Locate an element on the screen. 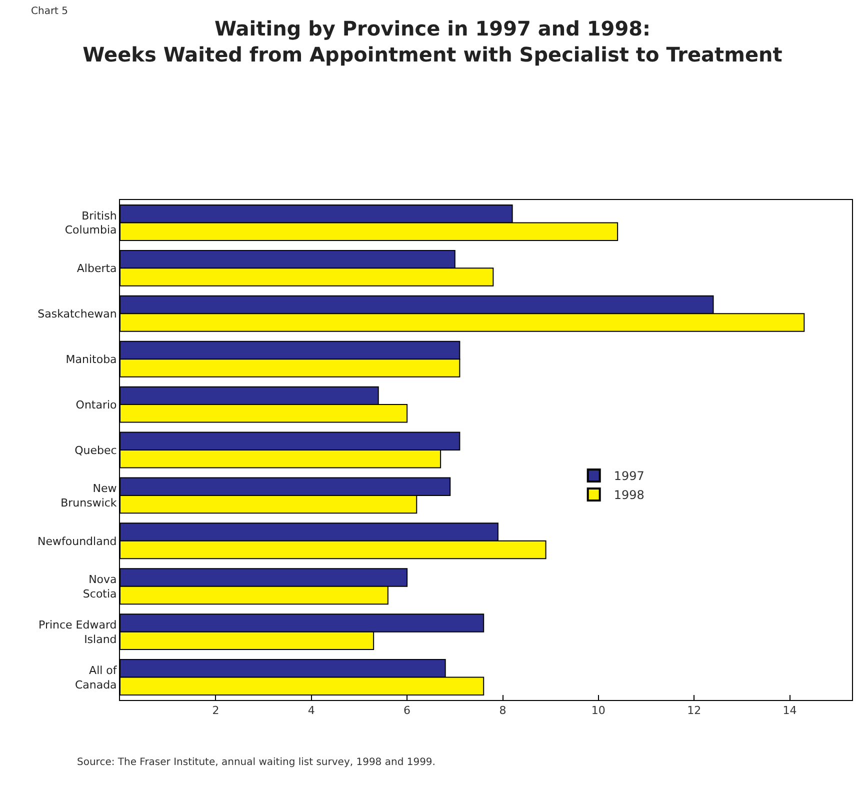 The height and width of the screenshot is (786, 865). y-tick-label: Manitoba is located at coordinates (91, 359).